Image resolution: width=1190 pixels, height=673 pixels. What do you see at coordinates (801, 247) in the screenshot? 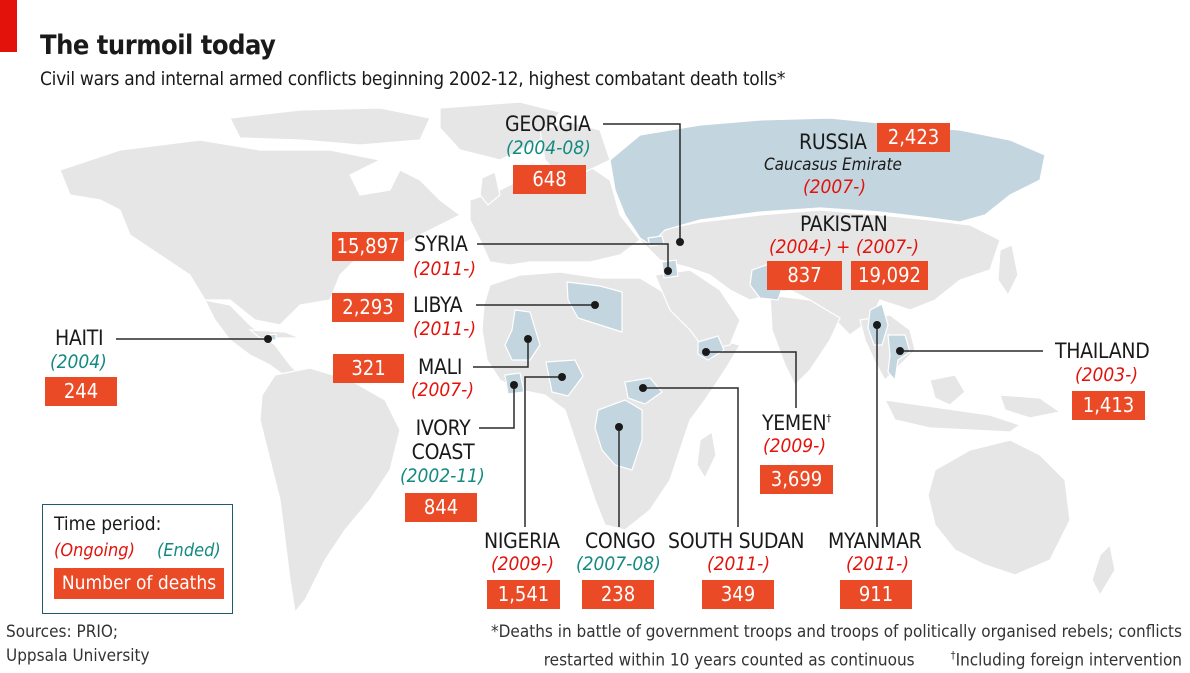
I see `pakistan-period-a: (2004-)` at bounding box center [801, 247].